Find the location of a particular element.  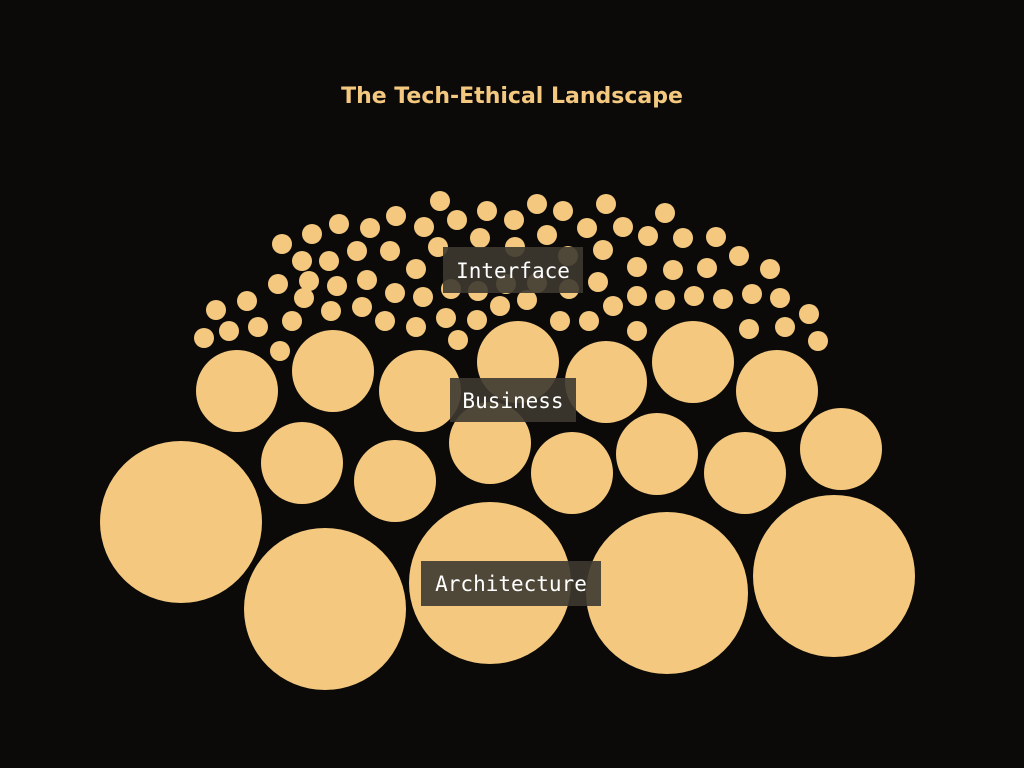

diagram-title: The Tech-Ethical Landscape is located at coordinates (512, 96).